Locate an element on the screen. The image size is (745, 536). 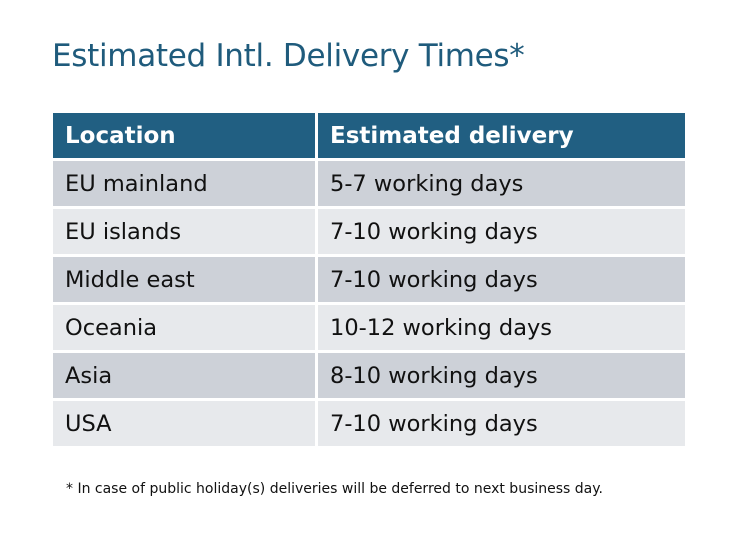
delivery-cell: 10-12 working days is located at coordinates (501, 327).